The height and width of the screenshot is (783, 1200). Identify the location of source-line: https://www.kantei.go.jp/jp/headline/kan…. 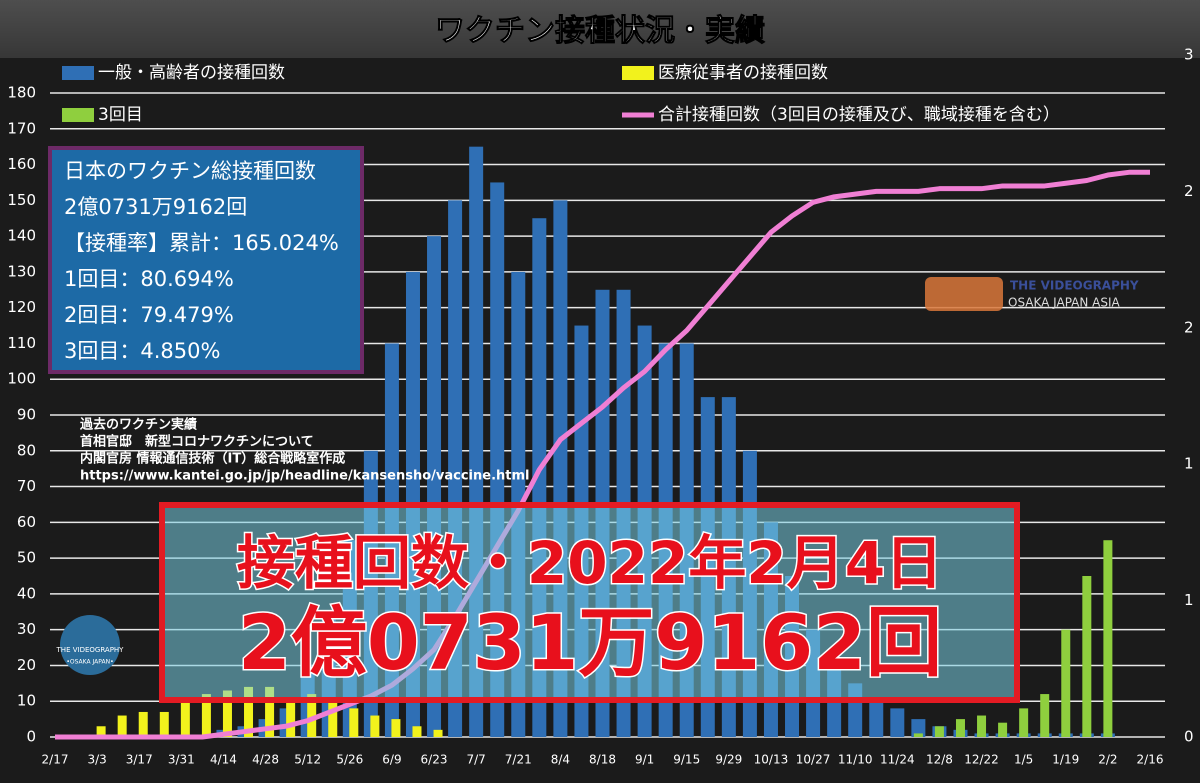
(304, 476).